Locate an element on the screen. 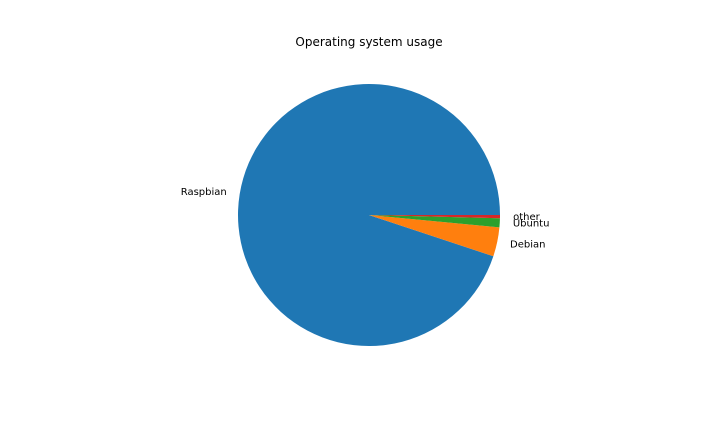 Image resolution: width=720 pixels, height=432 pixels. chart-title: Operating system usage is located at coordinates (368, 42).